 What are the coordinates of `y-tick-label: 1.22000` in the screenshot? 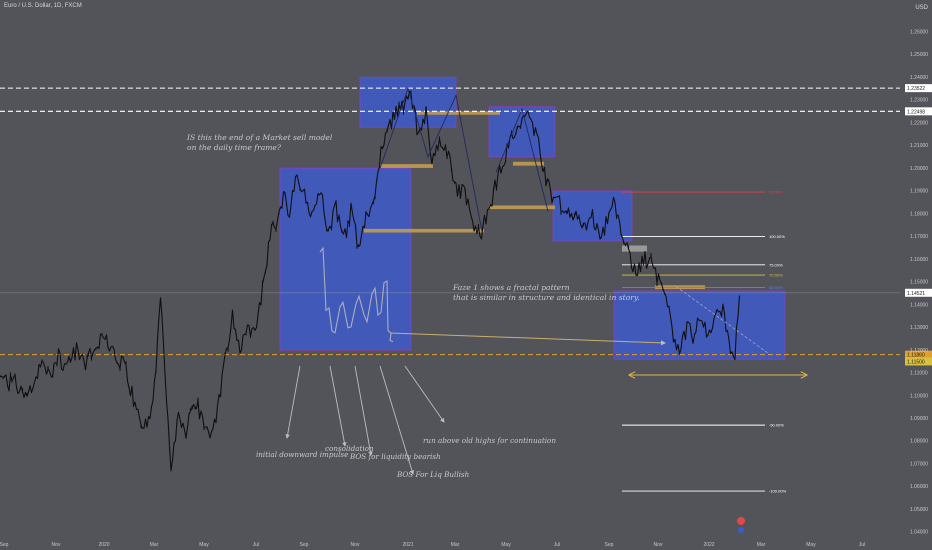 It's located at (919, 123).